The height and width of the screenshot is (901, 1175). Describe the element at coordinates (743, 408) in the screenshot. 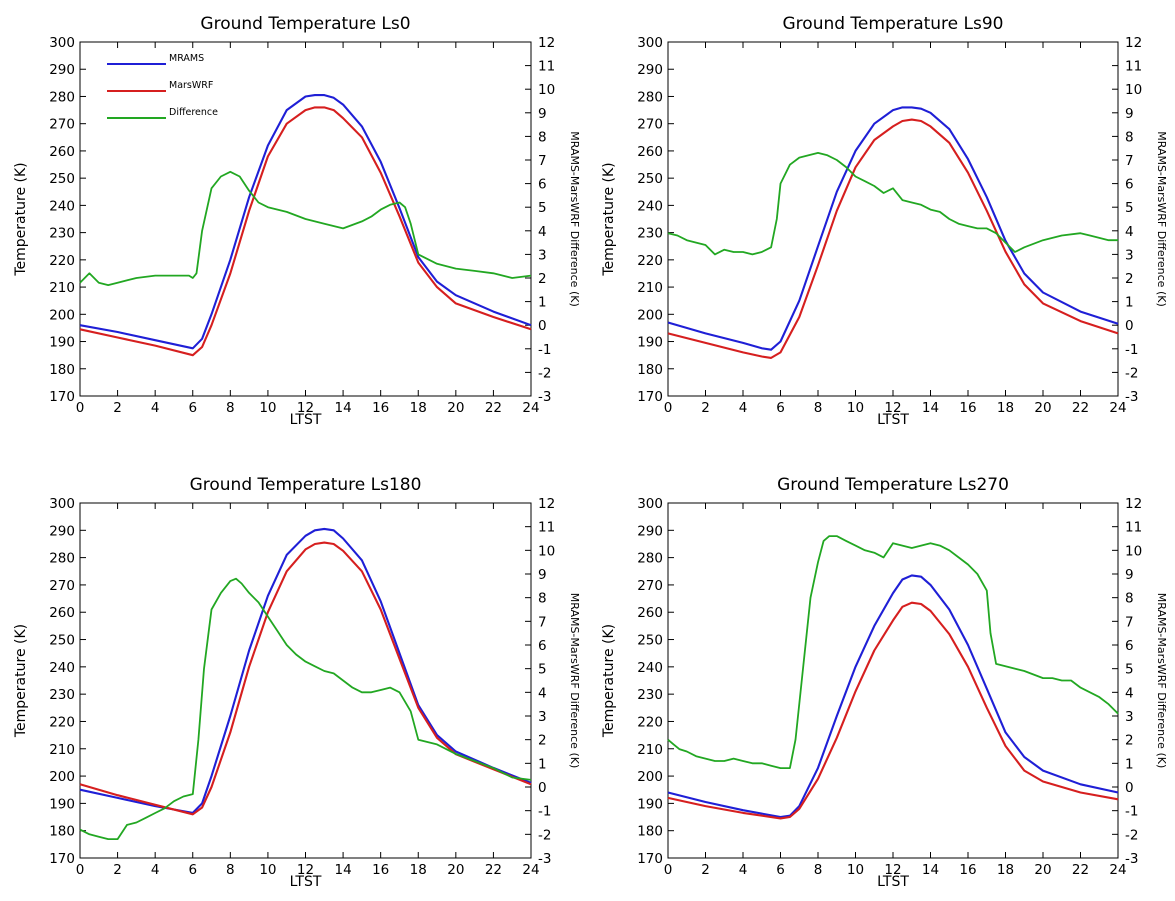

I see `x-tick-label: 4` at that location.